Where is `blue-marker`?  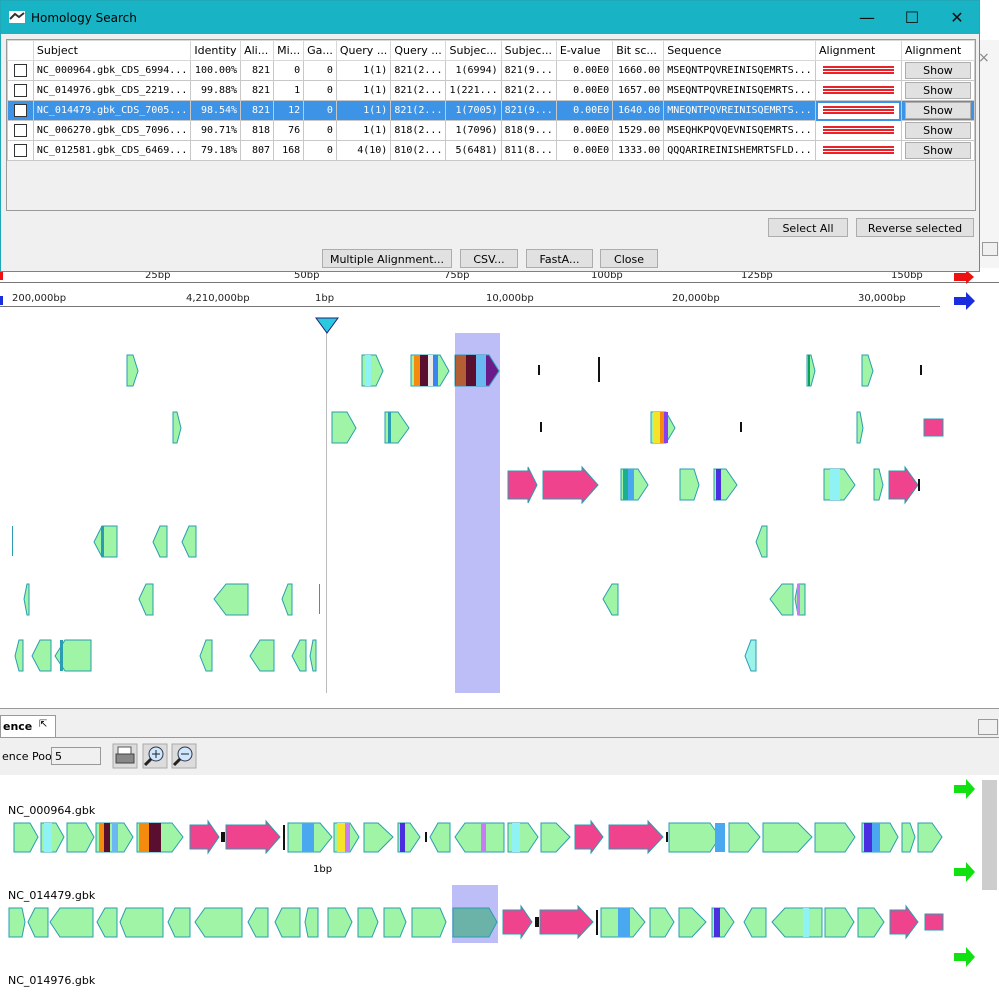 blue-marker is located at coordinates (1, 300).